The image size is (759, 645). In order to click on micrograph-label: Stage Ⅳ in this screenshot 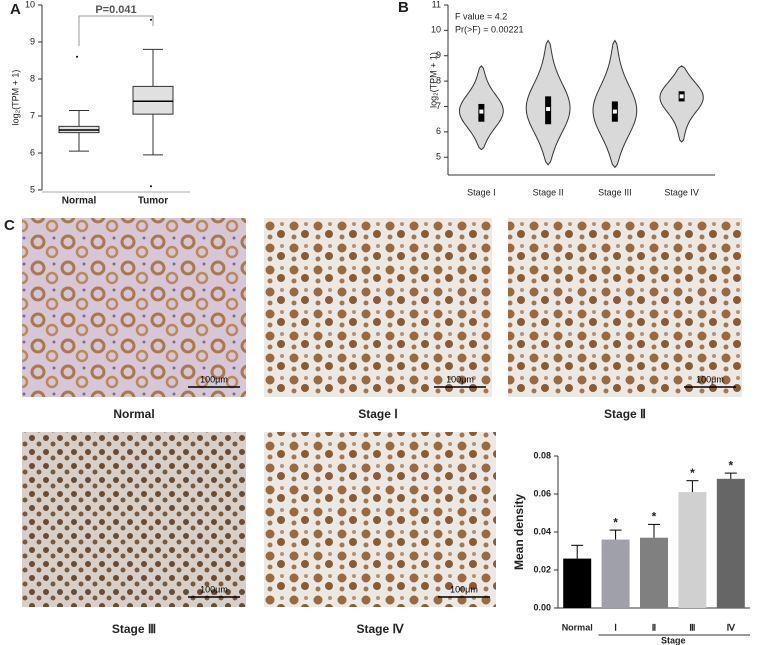, I will do `click(380, 629)`.